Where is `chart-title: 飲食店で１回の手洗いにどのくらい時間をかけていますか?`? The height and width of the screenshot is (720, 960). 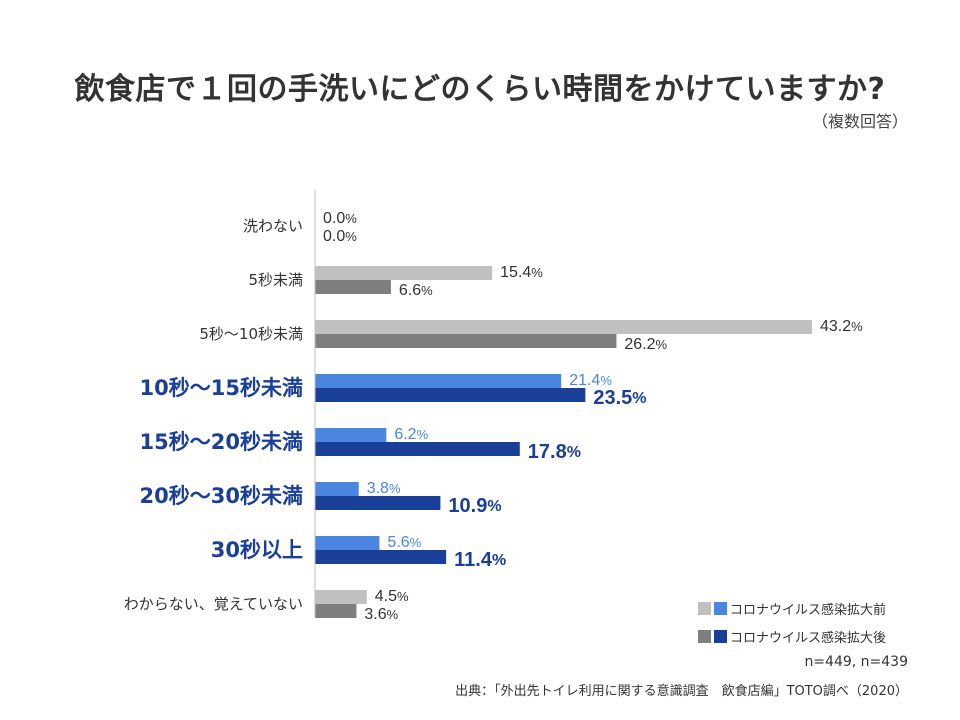 chart-title: 飲食店で１回の手洗いにどのくらい時間をかけていますか? is located at coordinates (480, 89).